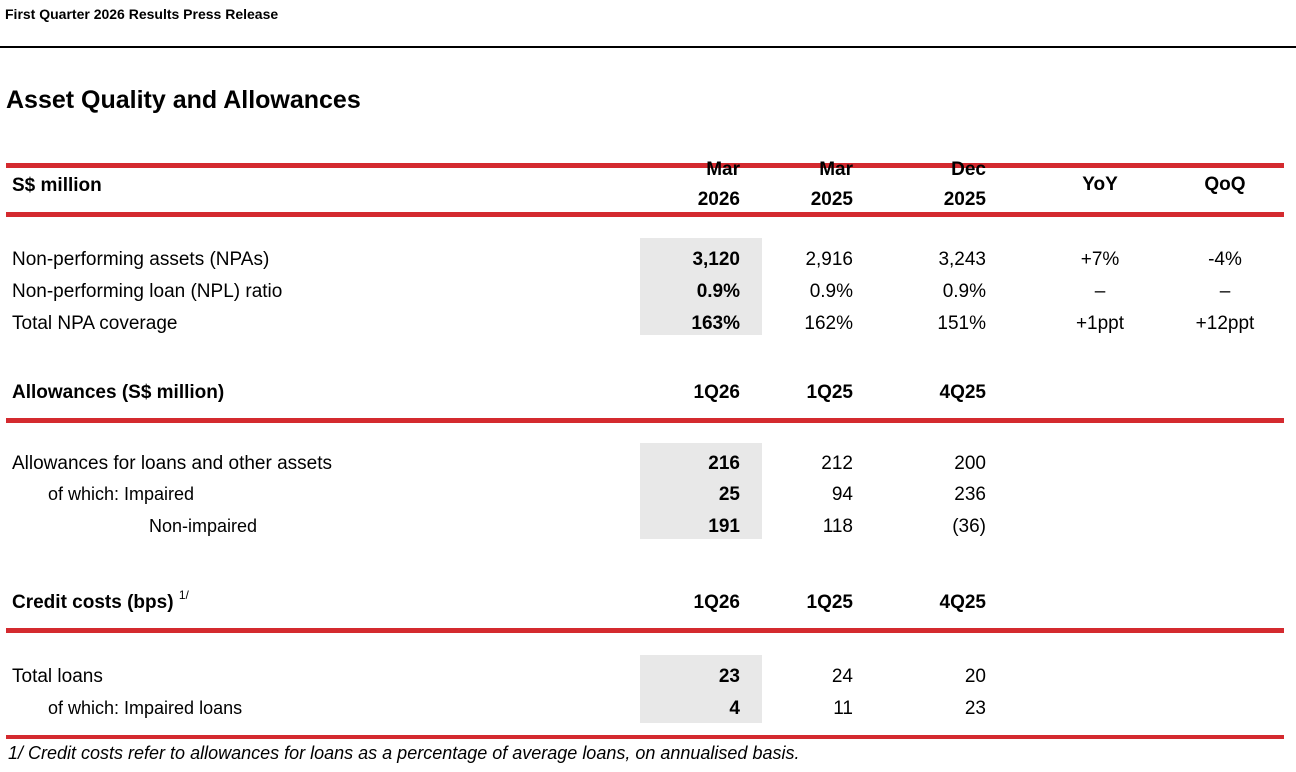 Image resolution: width=1296 pixels, height=772 pixels. Describe the element at coordinates (724, 526) in the screenshot. I see `cell-current: 191` at that location.